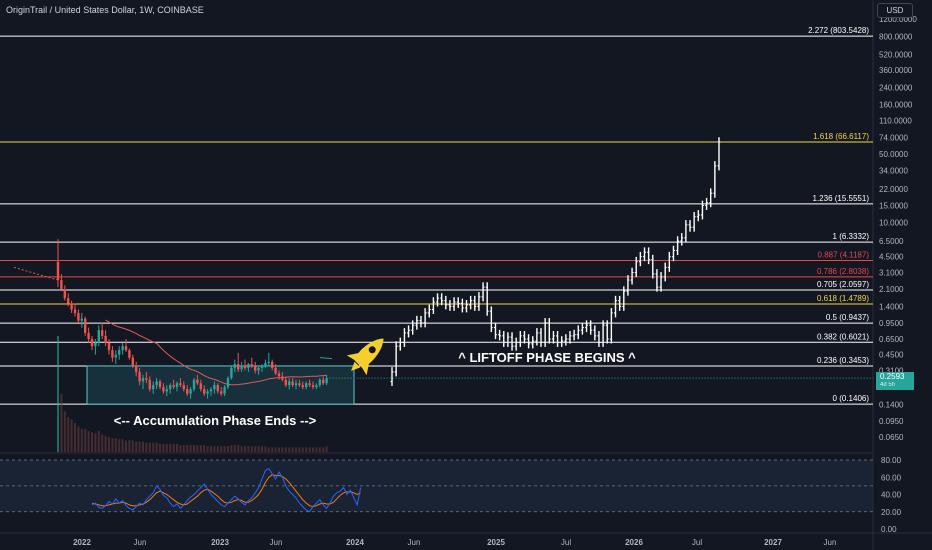 This screenshot has width=932, height=550. I want to click on y-tick-label: 520.0000, so click(896, 55).